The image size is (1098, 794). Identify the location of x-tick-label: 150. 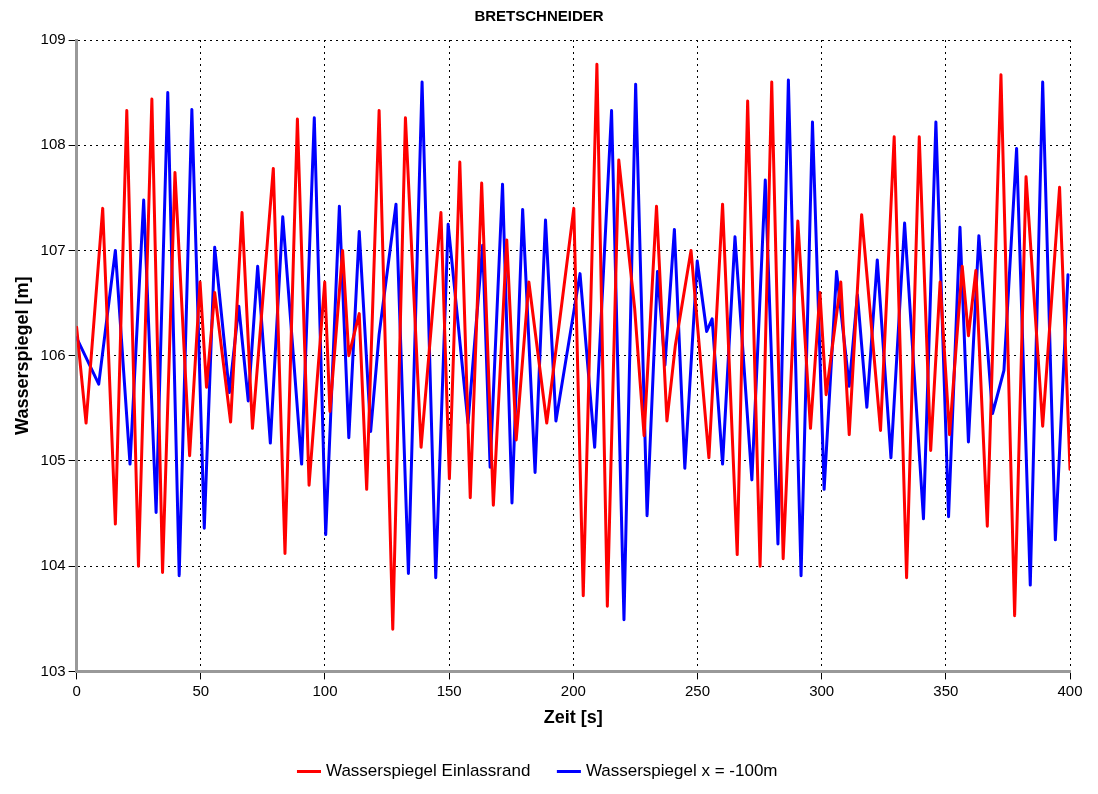
(449, 690).